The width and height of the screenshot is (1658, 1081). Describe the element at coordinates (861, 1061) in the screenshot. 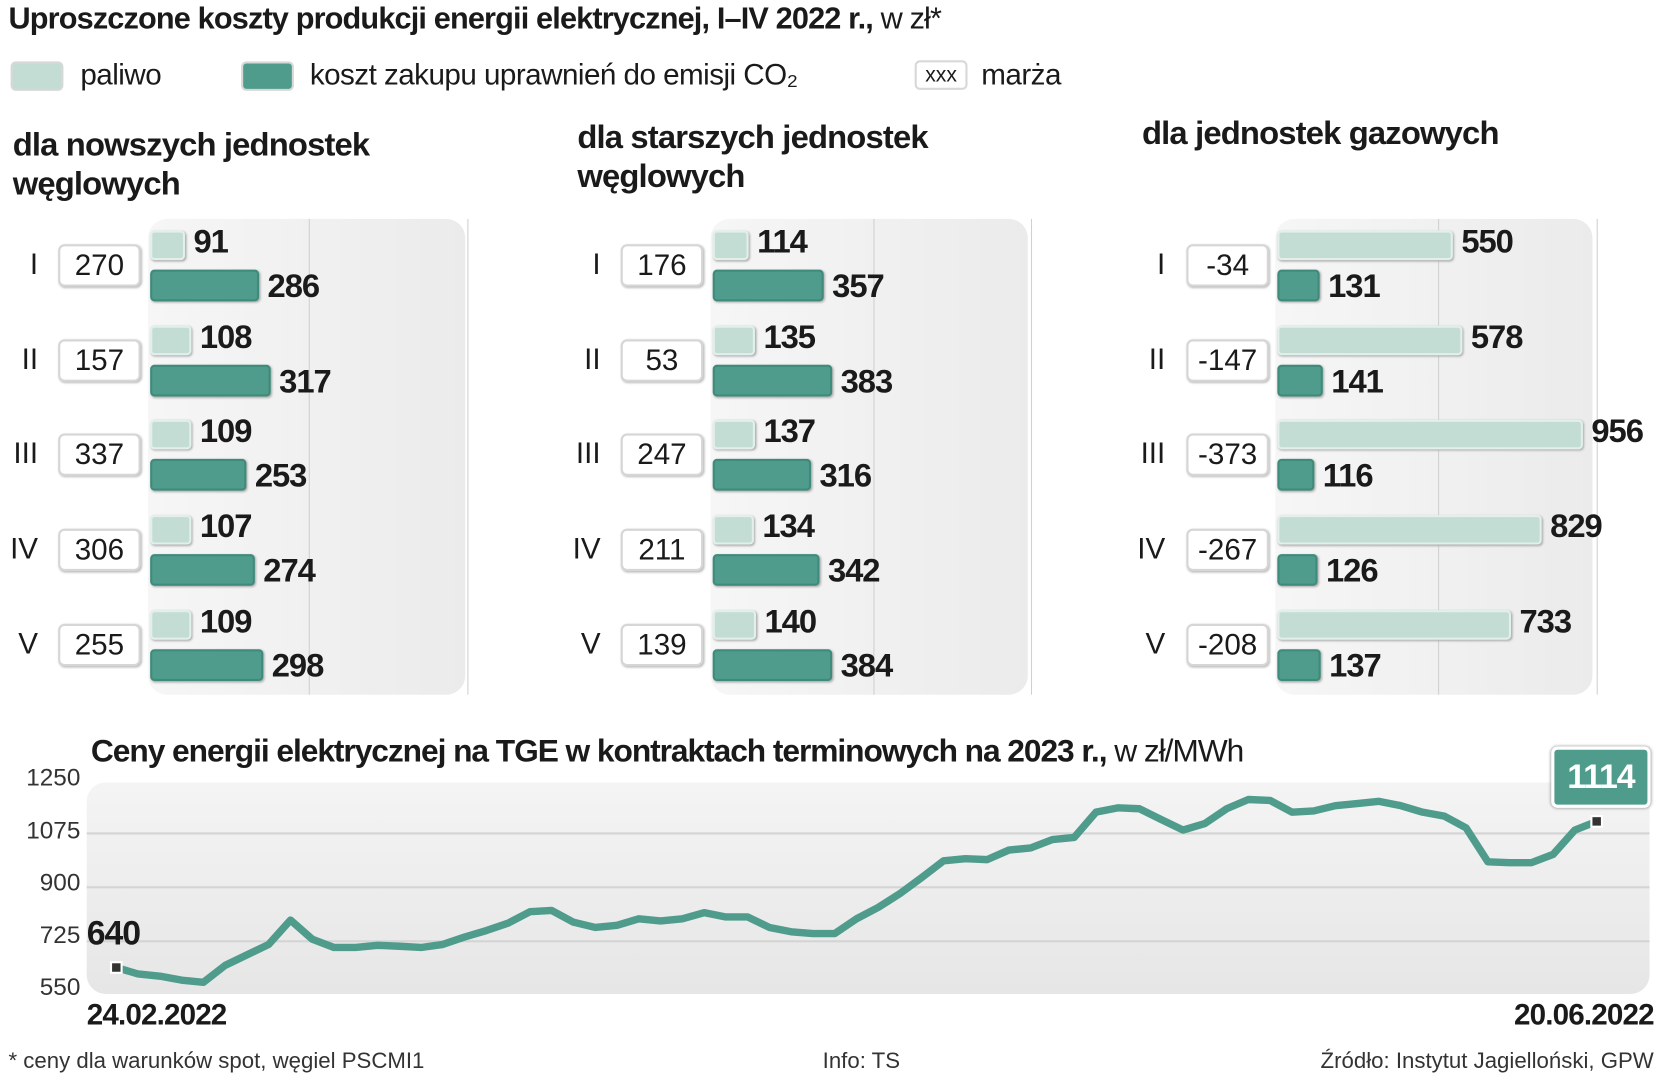

I see `info-credit: Info: TS` at that location.